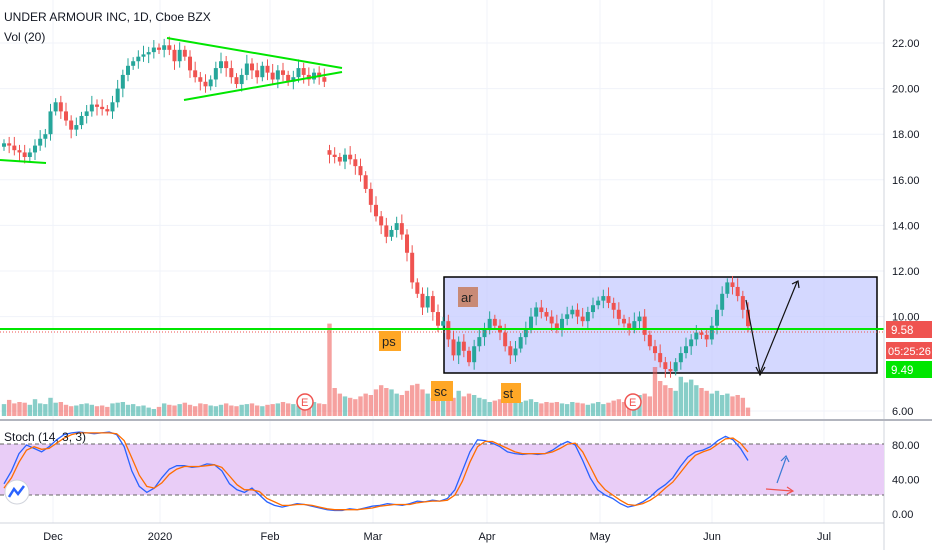  What do you see at coordinates (254, 53) in the screenshot?
I see `triangle-upper-line` at bounding box center [254, 53].